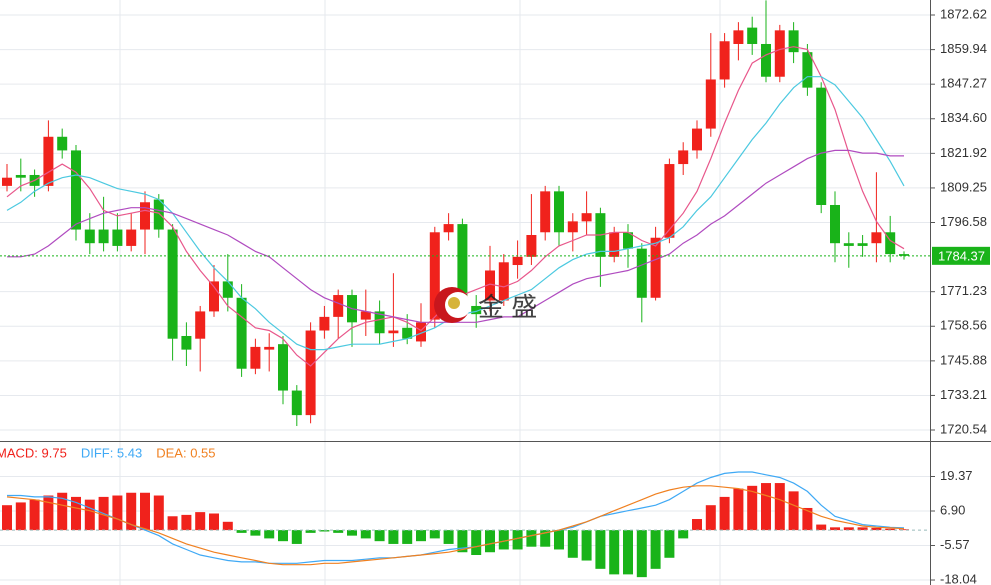  Describe the element at coordinates (963, 359) in the screenshot. I see `y-tick-label: 1745.88` at that location.